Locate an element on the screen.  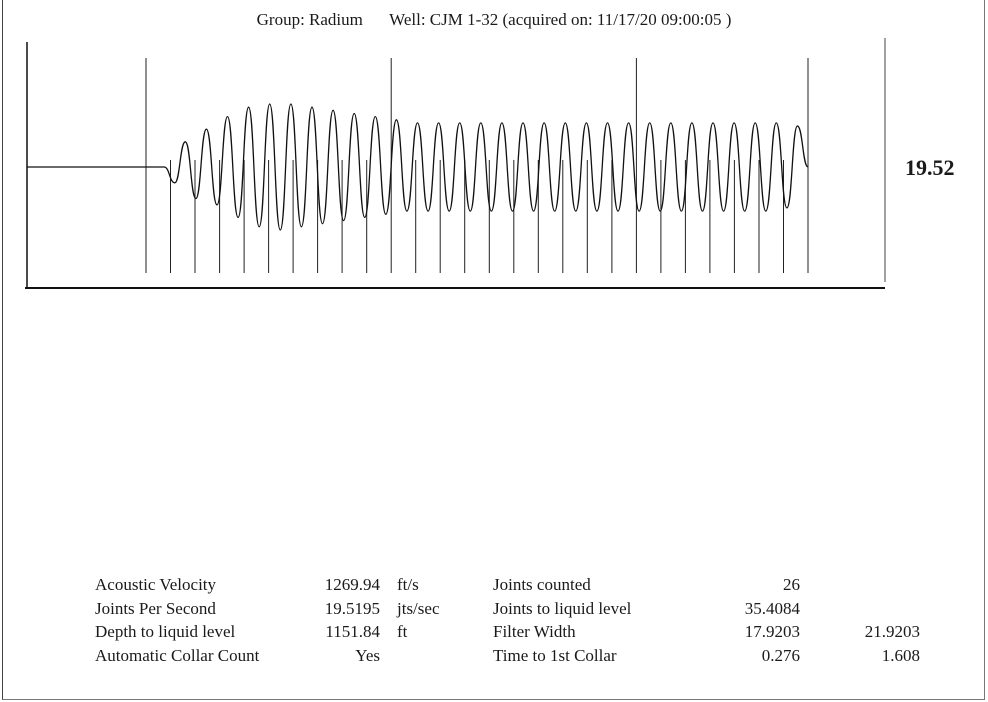
stat-value: 1269.94 is located at coordinates (352, 584).